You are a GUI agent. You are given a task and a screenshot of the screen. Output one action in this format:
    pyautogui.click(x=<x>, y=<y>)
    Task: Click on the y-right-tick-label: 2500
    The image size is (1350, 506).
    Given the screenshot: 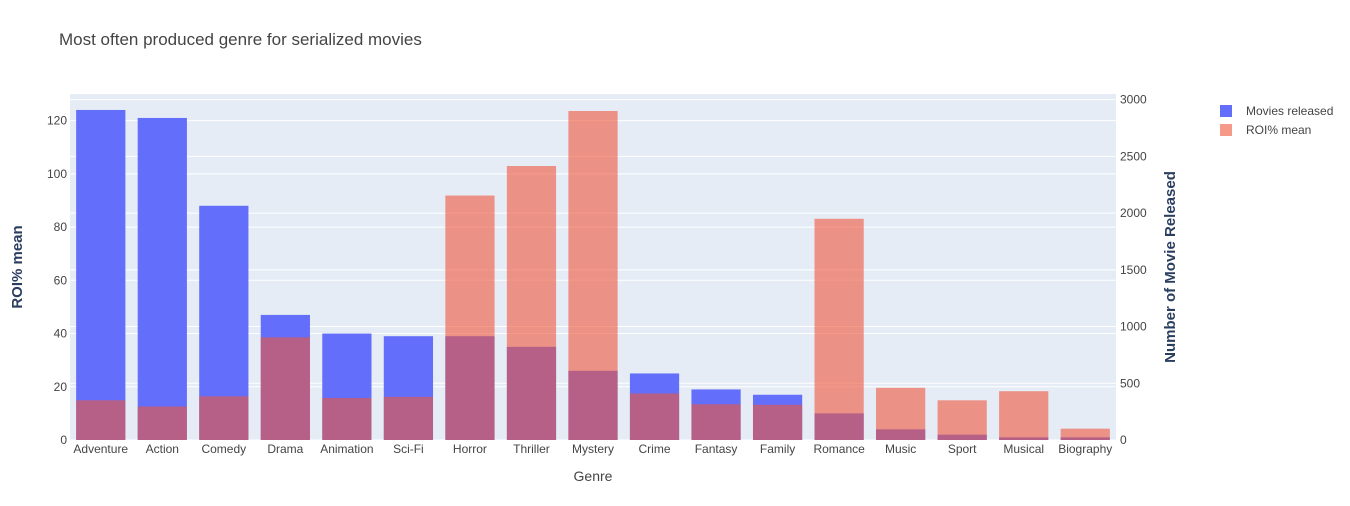 What is the action you would take?
    pyautogui.click(x=1133, y=156)
    